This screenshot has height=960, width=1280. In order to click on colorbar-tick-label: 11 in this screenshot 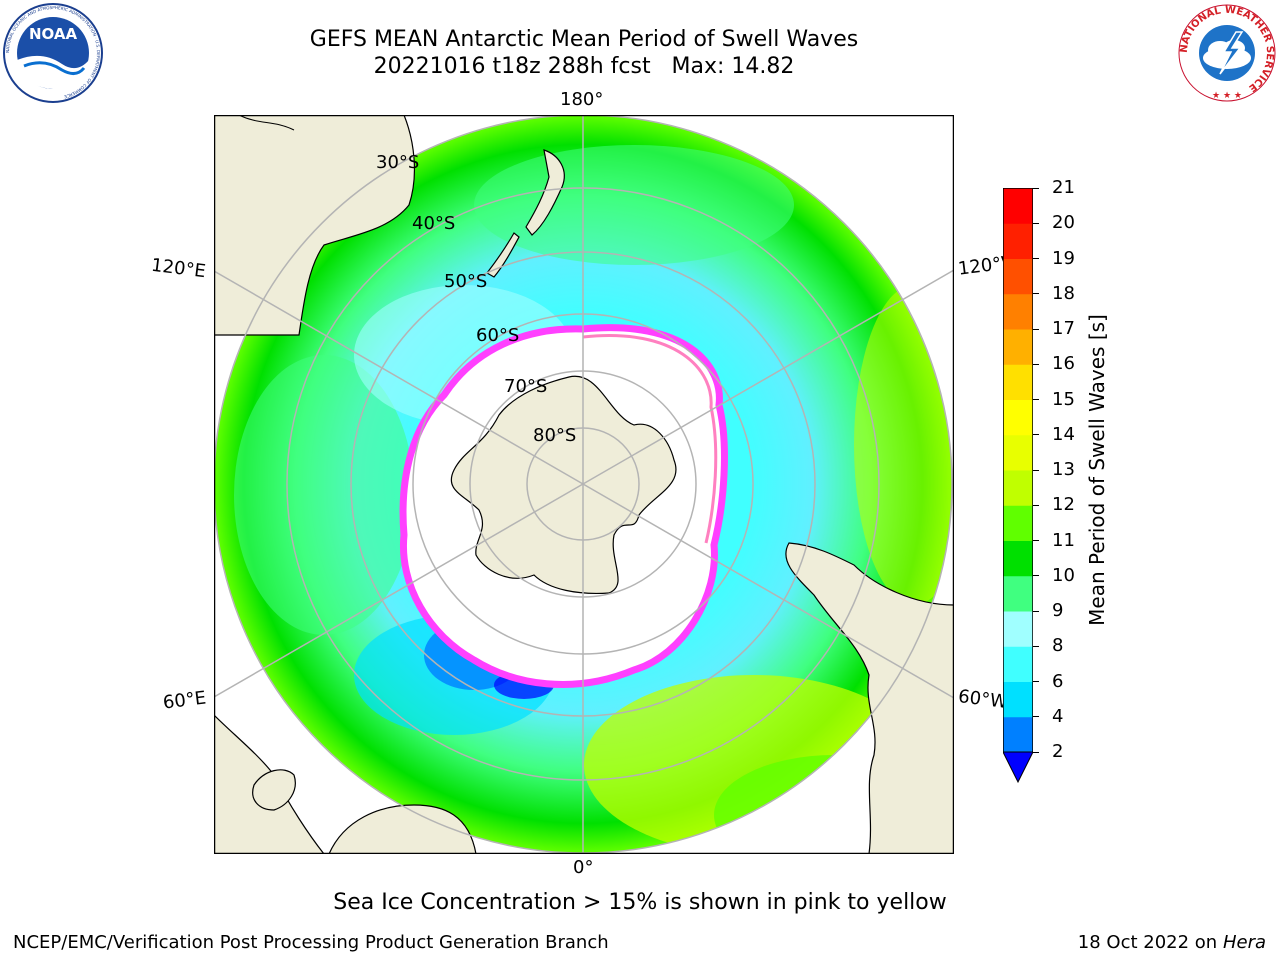, I will do `click(1063, 540)`.